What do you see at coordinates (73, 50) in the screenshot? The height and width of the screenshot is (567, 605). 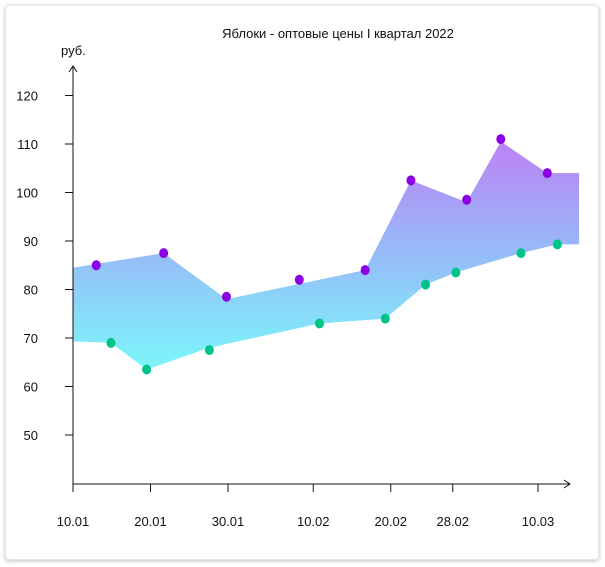 I see `y-axis-unit-label: руб.` at bounding box center [73, 50].